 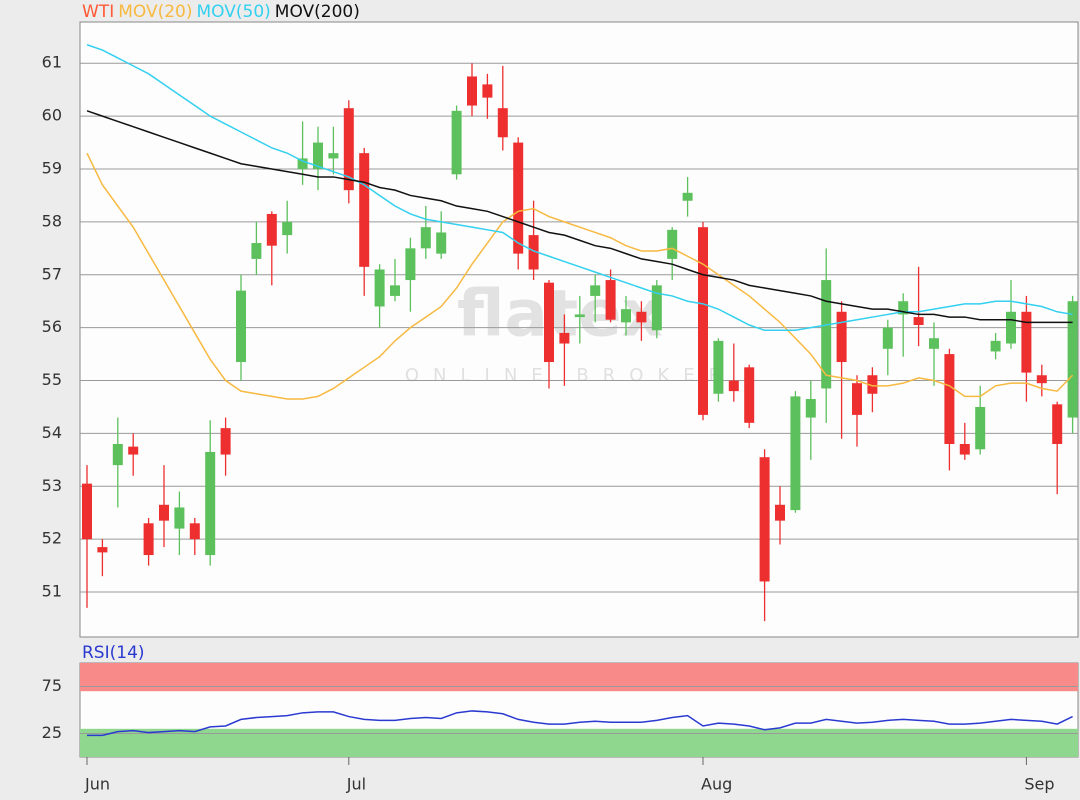 What do you see at coordinates (52, 379) in the screenshot?
I see `y-tick-label: 55` at bounding box center [52, 379].